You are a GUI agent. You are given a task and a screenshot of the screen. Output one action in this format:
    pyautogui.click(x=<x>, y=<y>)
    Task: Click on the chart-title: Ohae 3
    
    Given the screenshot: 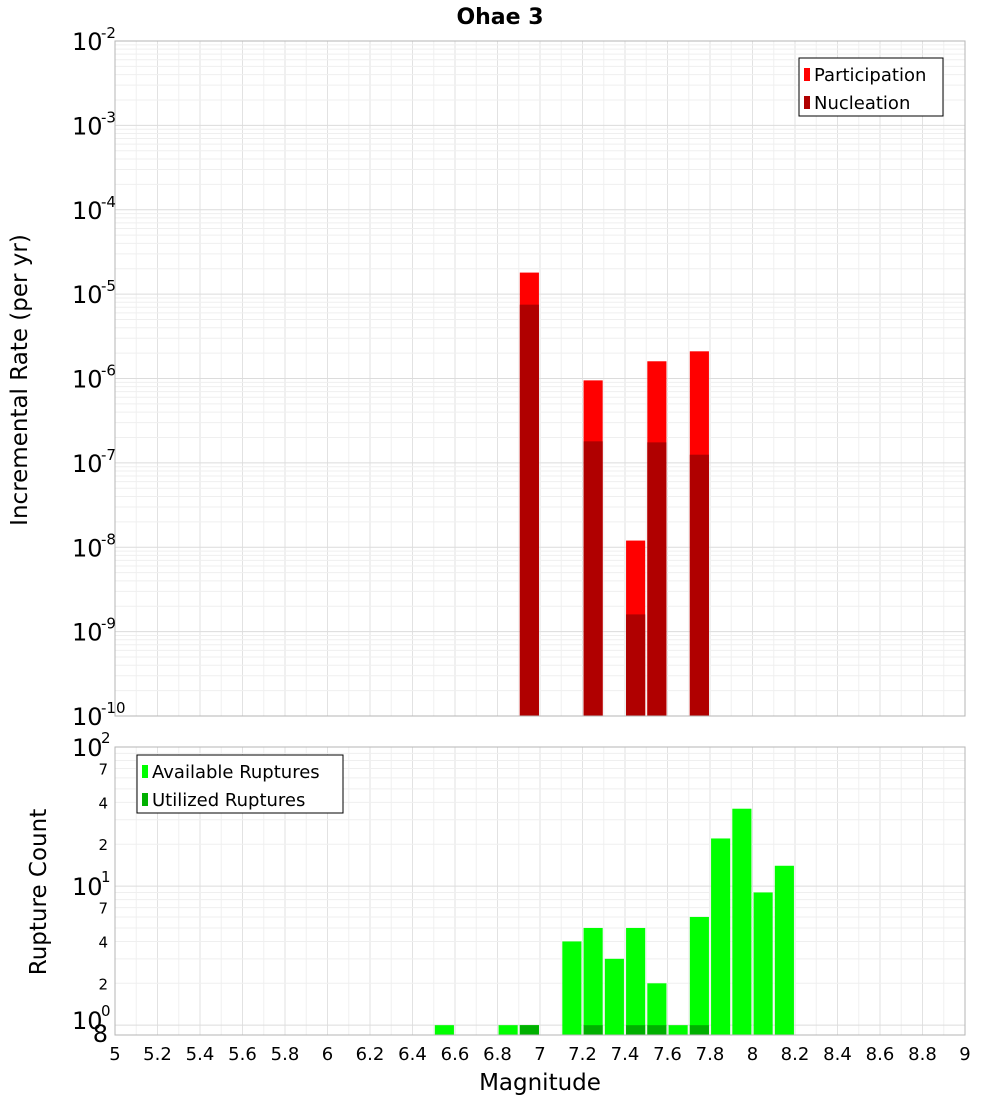 What is the action you would take?
    pyautogui.click(x=499, y=17)
    